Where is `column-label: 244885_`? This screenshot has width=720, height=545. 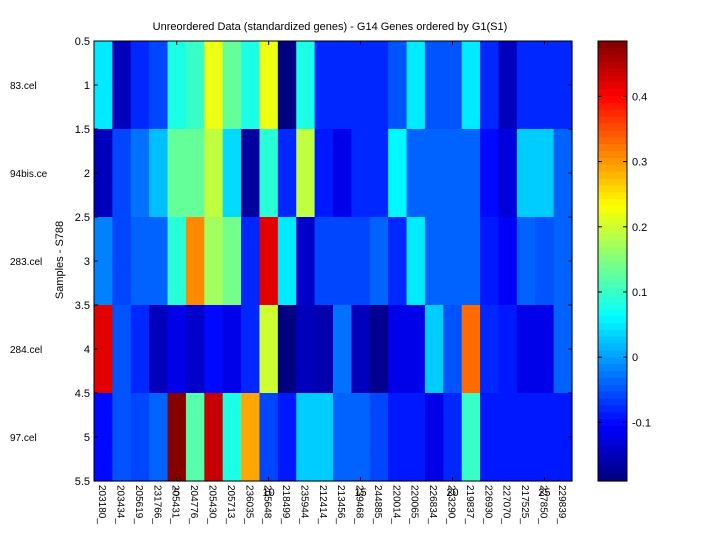 column-label: 244885_ is located at coordinates (377, 504).